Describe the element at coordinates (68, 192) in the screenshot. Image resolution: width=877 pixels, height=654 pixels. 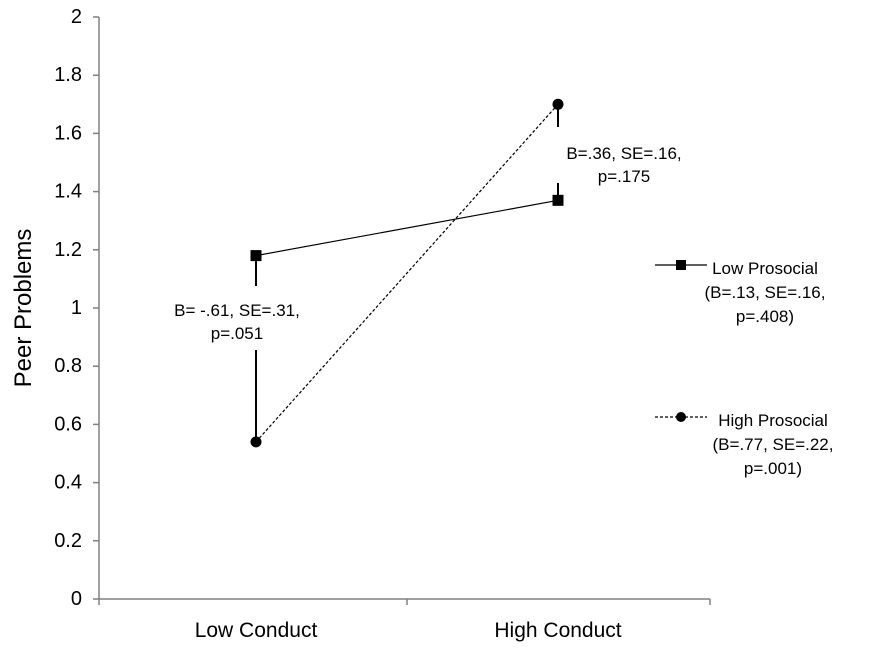
I see `y-tick-label: 1.4` at that location.